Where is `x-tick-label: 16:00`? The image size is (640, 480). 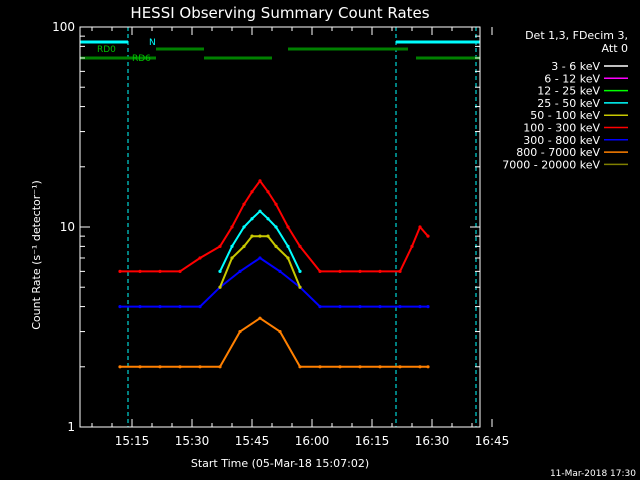 x-tick-label: 16:00 is located at coordinates (312, 441).